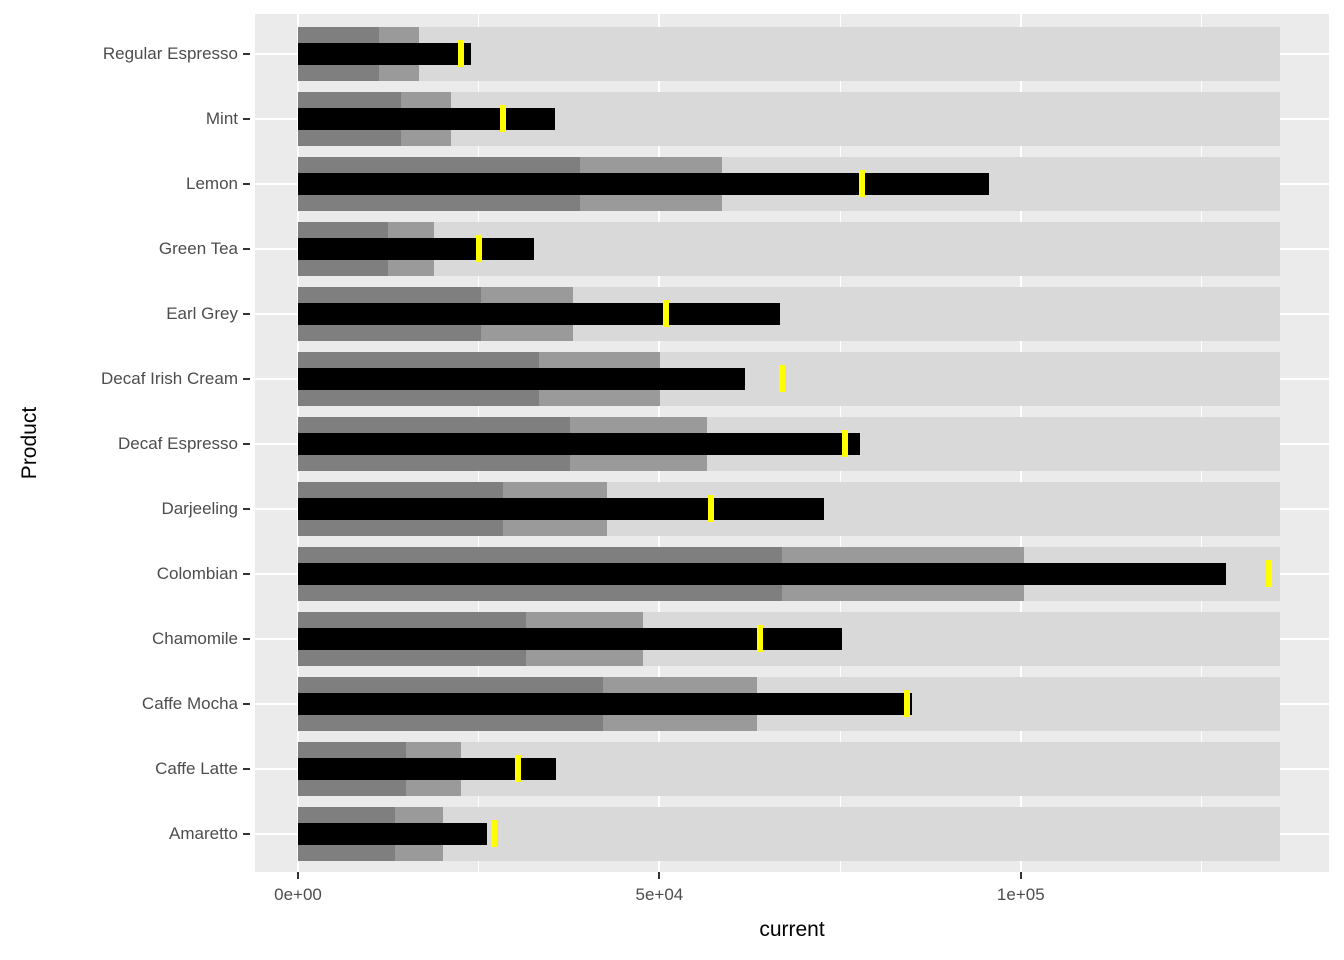 The image size is (1344, 960). What do you see at coordinates (1020, 894) in the screenshot?
I see `x-tick-label: 1e+05` at bounding box center [1020, 894].